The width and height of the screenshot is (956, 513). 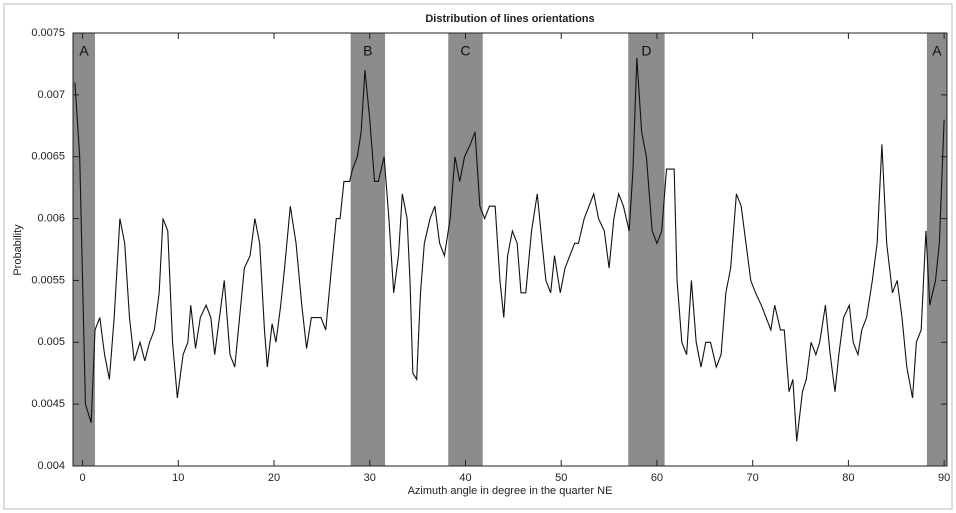 I want to click on band-label: D, so click(x=646, y=51).